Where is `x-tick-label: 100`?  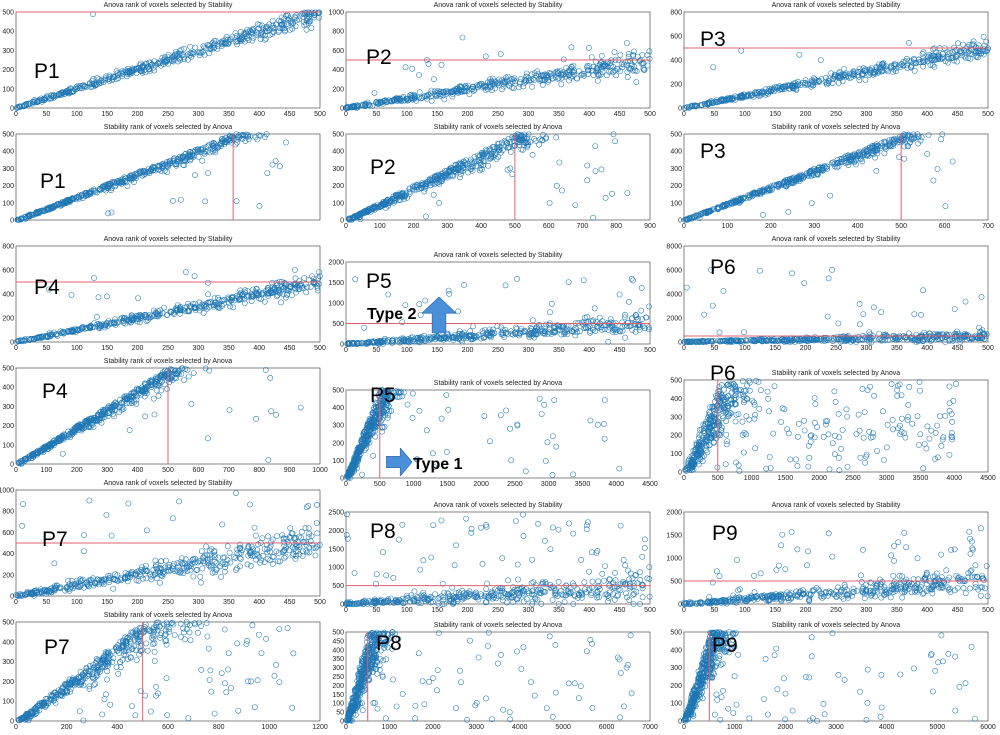
x-tick-label: 100 is located at coordinates (77, 348).